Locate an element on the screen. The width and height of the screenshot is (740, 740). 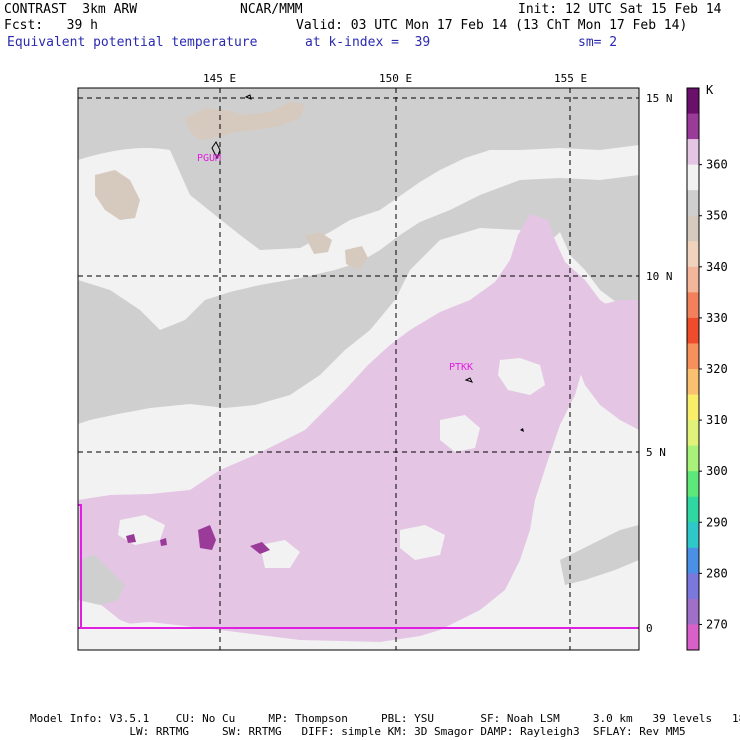
colorbar-label: 280 is located at coordinates (717, 573).